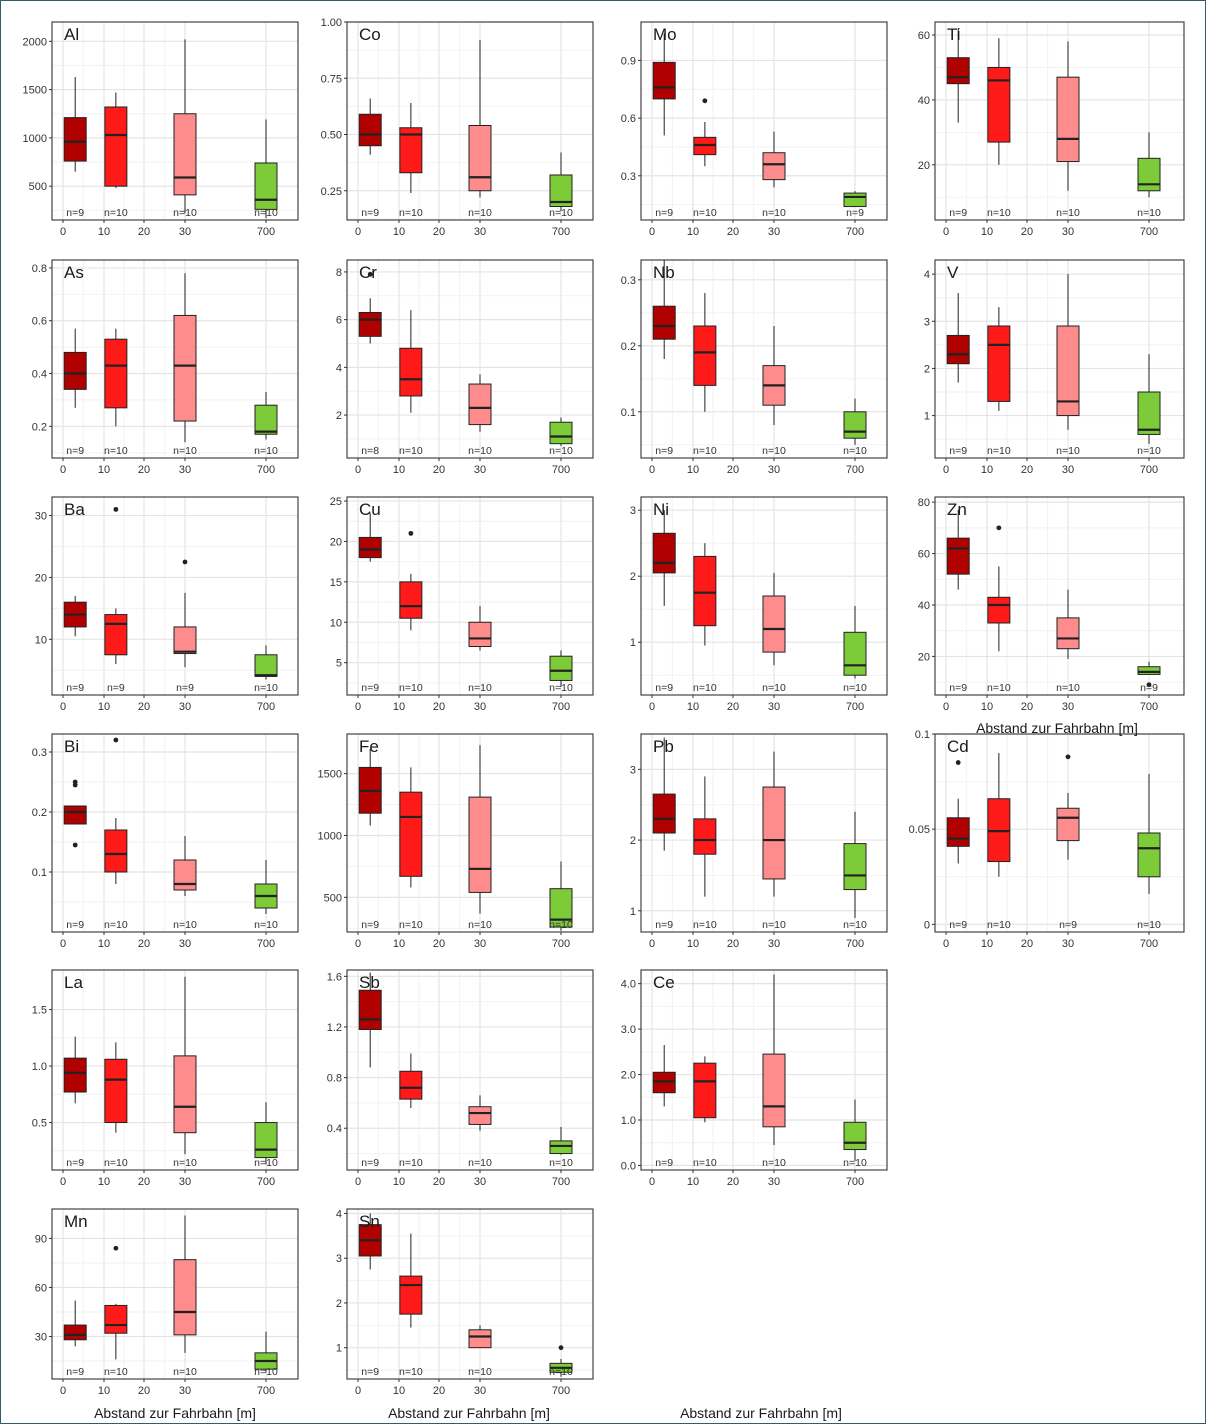 This screenshot has height=1426, width=1208. Describe the element at coordinates (333, 898) in the screenshot. I see `y-tick-label: 500` at that location.